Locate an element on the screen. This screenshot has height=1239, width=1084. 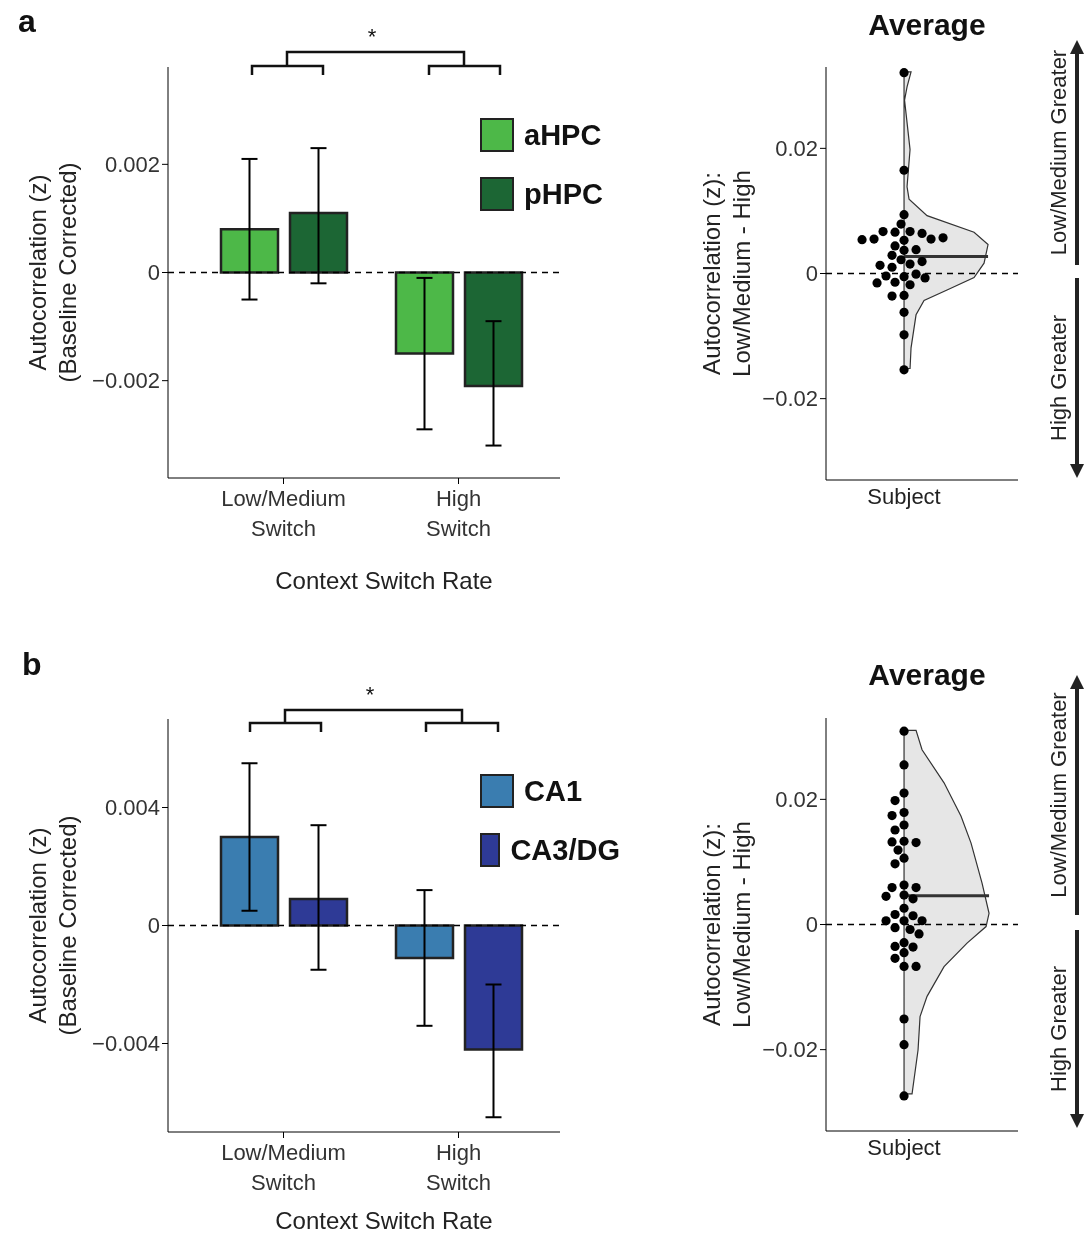
text: a is located at coordinates (27, 21).